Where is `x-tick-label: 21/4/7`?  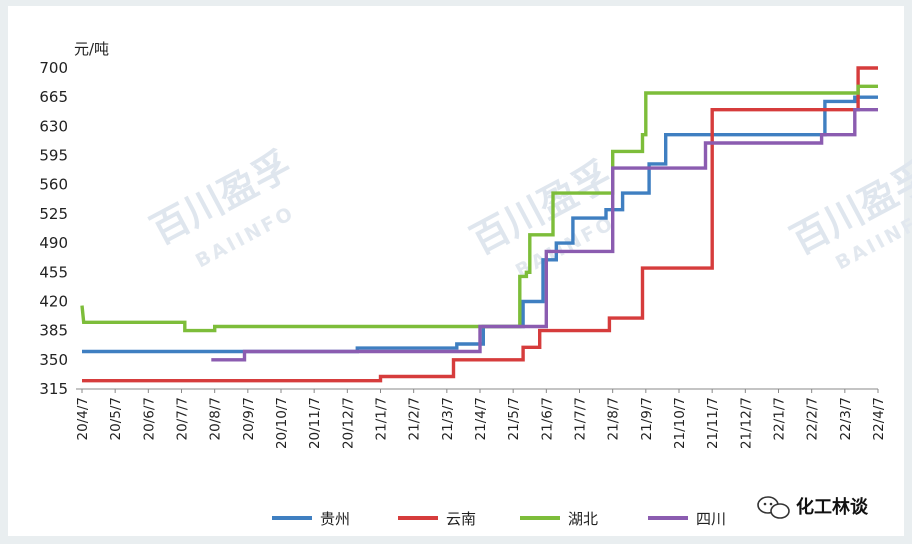 x-tick-label: 21/4/7 is located at coordinates (481, 418).